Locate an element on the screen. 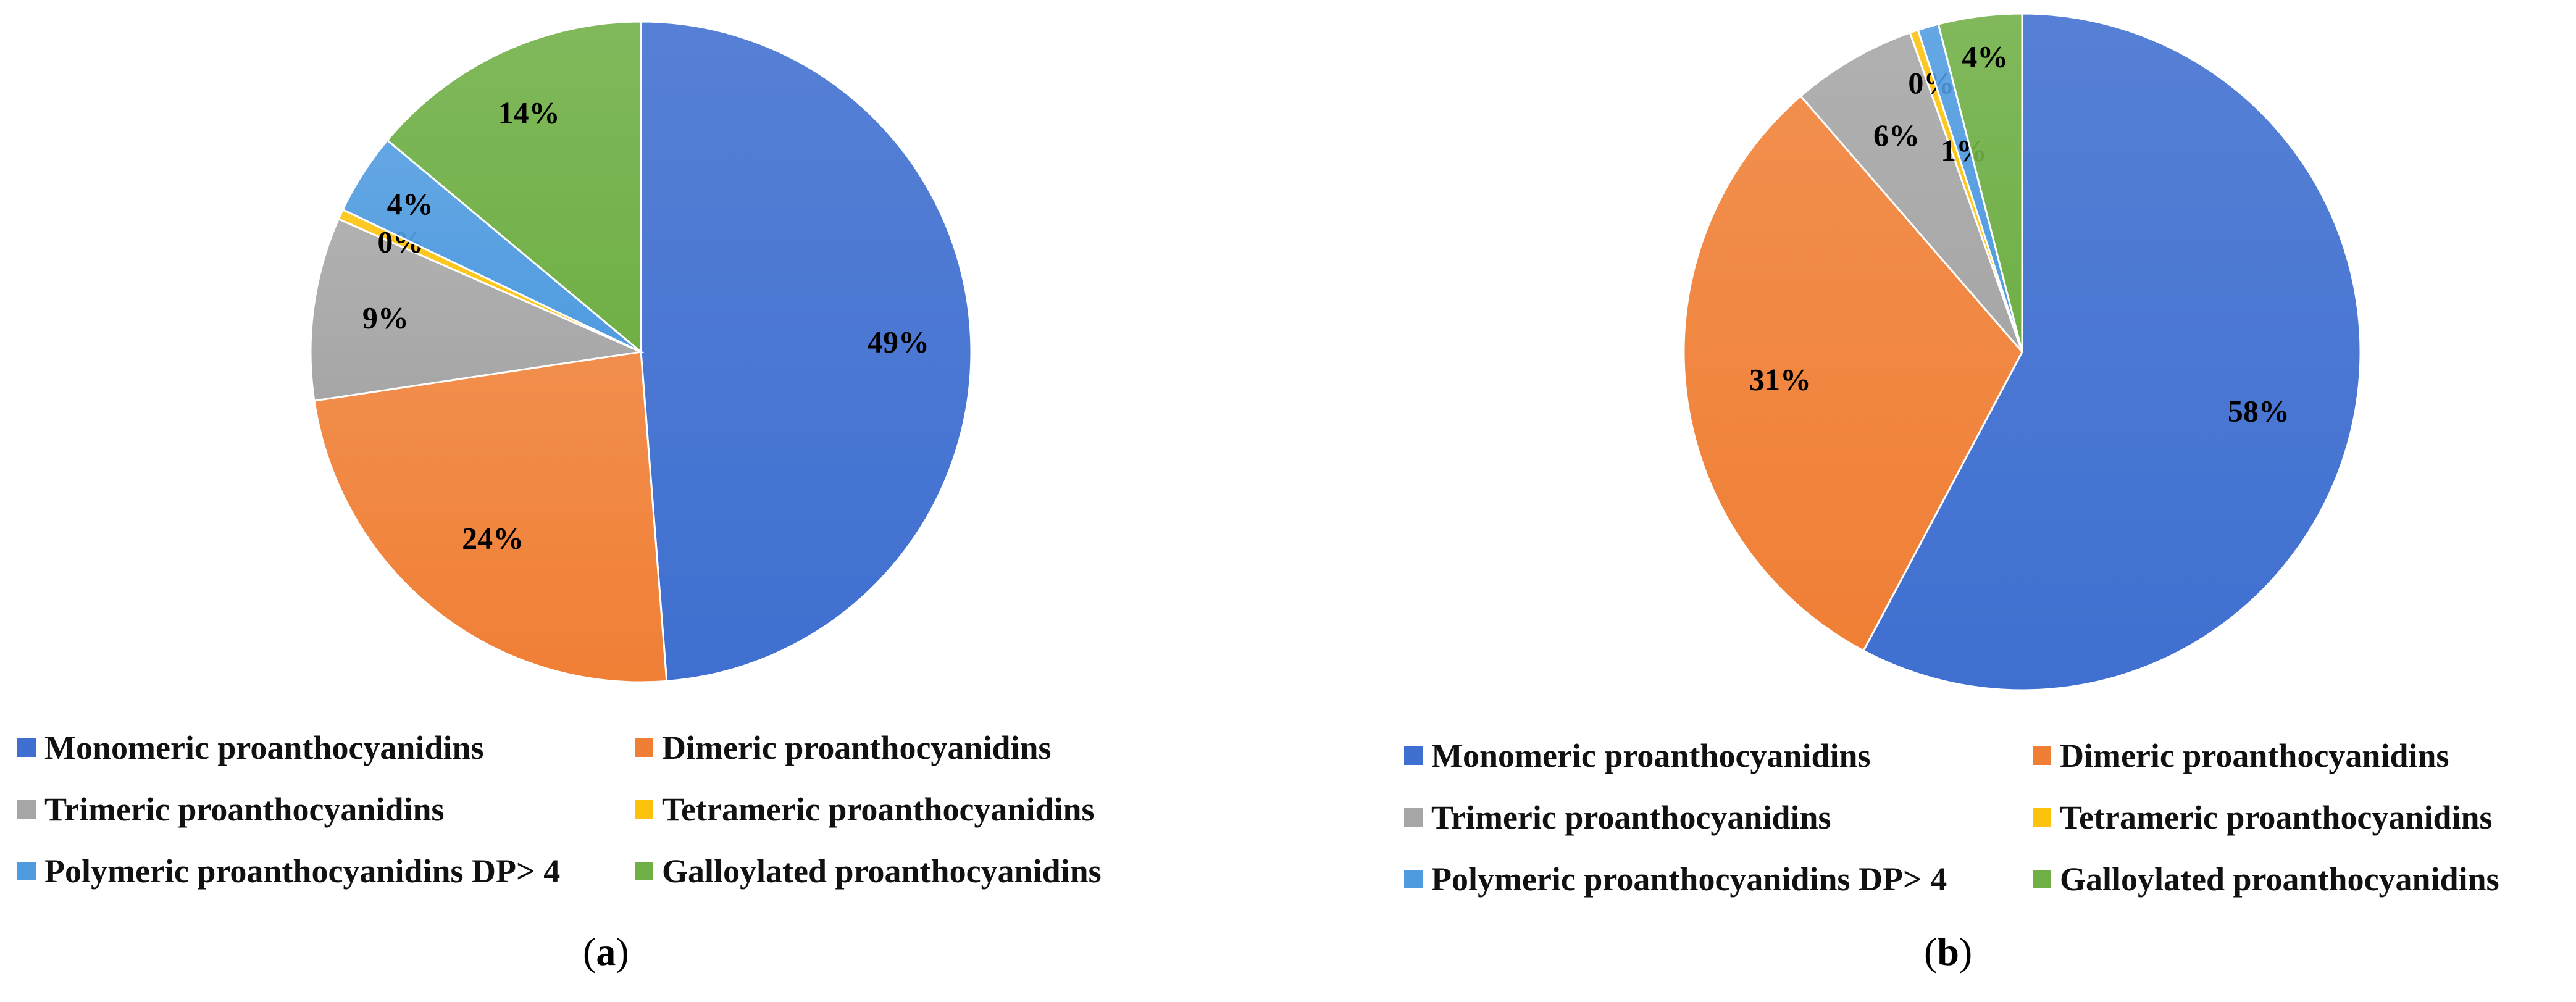 Image resolution: width=2576 pixels, height=1002 pixels. slice-data-label: 49% is located at coordinates (898, 342).